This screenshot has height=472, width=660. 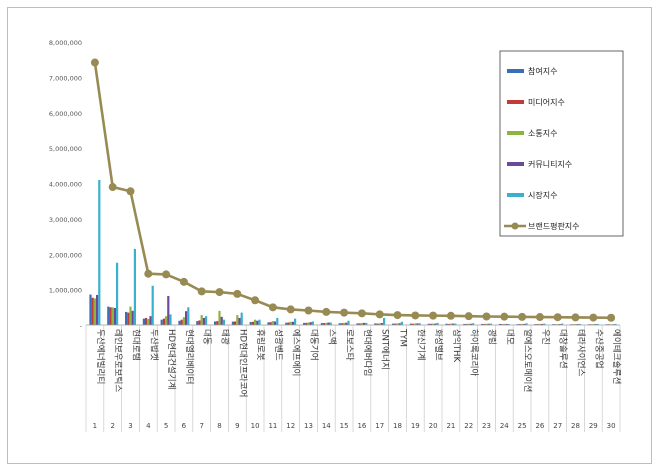 What do you see at coordinates (172, 359) in the screenshot?
I see `category-label: HD현대건설기계` at bounding box center [172, 359].